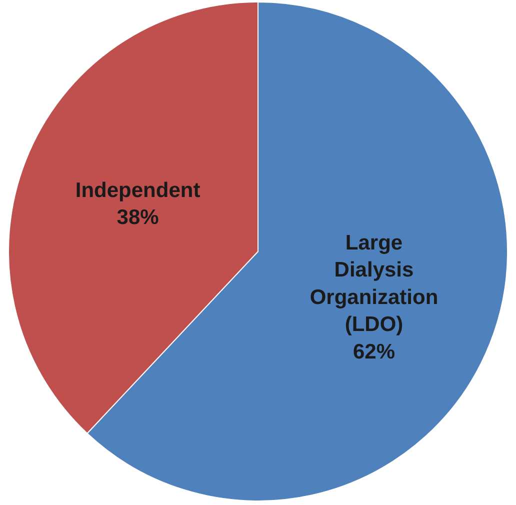 The image size is (516, 505). I want to click on data-label: 38%, so click(138, 218).